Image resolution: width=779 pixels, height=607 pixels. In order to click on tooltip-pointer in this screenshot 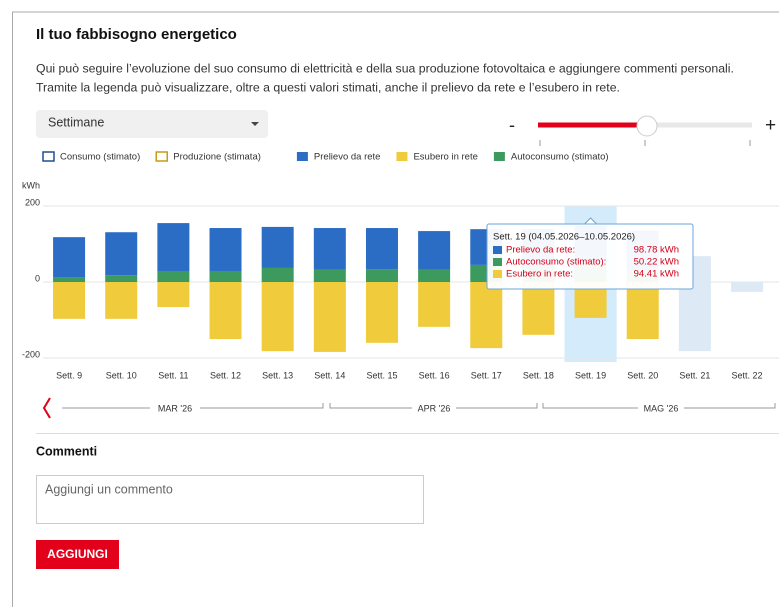, I will do `click(590, 221)`.